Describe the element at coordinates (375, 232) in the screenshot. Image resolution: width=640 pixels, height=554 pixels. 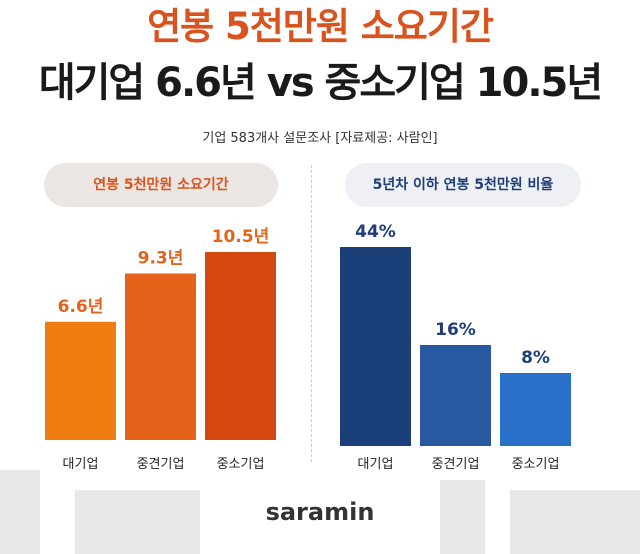
I see `data-label: 44%` at that location.